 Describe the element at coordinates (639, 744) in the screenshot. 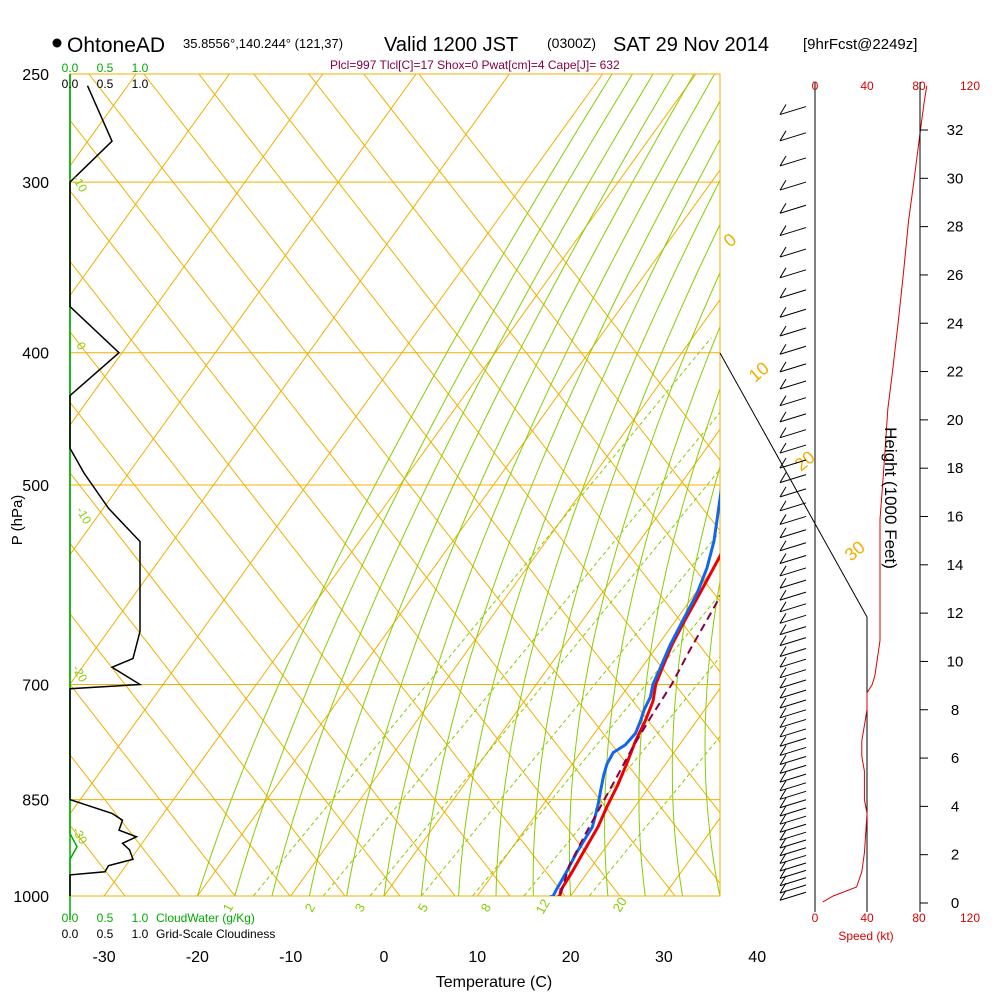

I see `parcel-trace` at that location.